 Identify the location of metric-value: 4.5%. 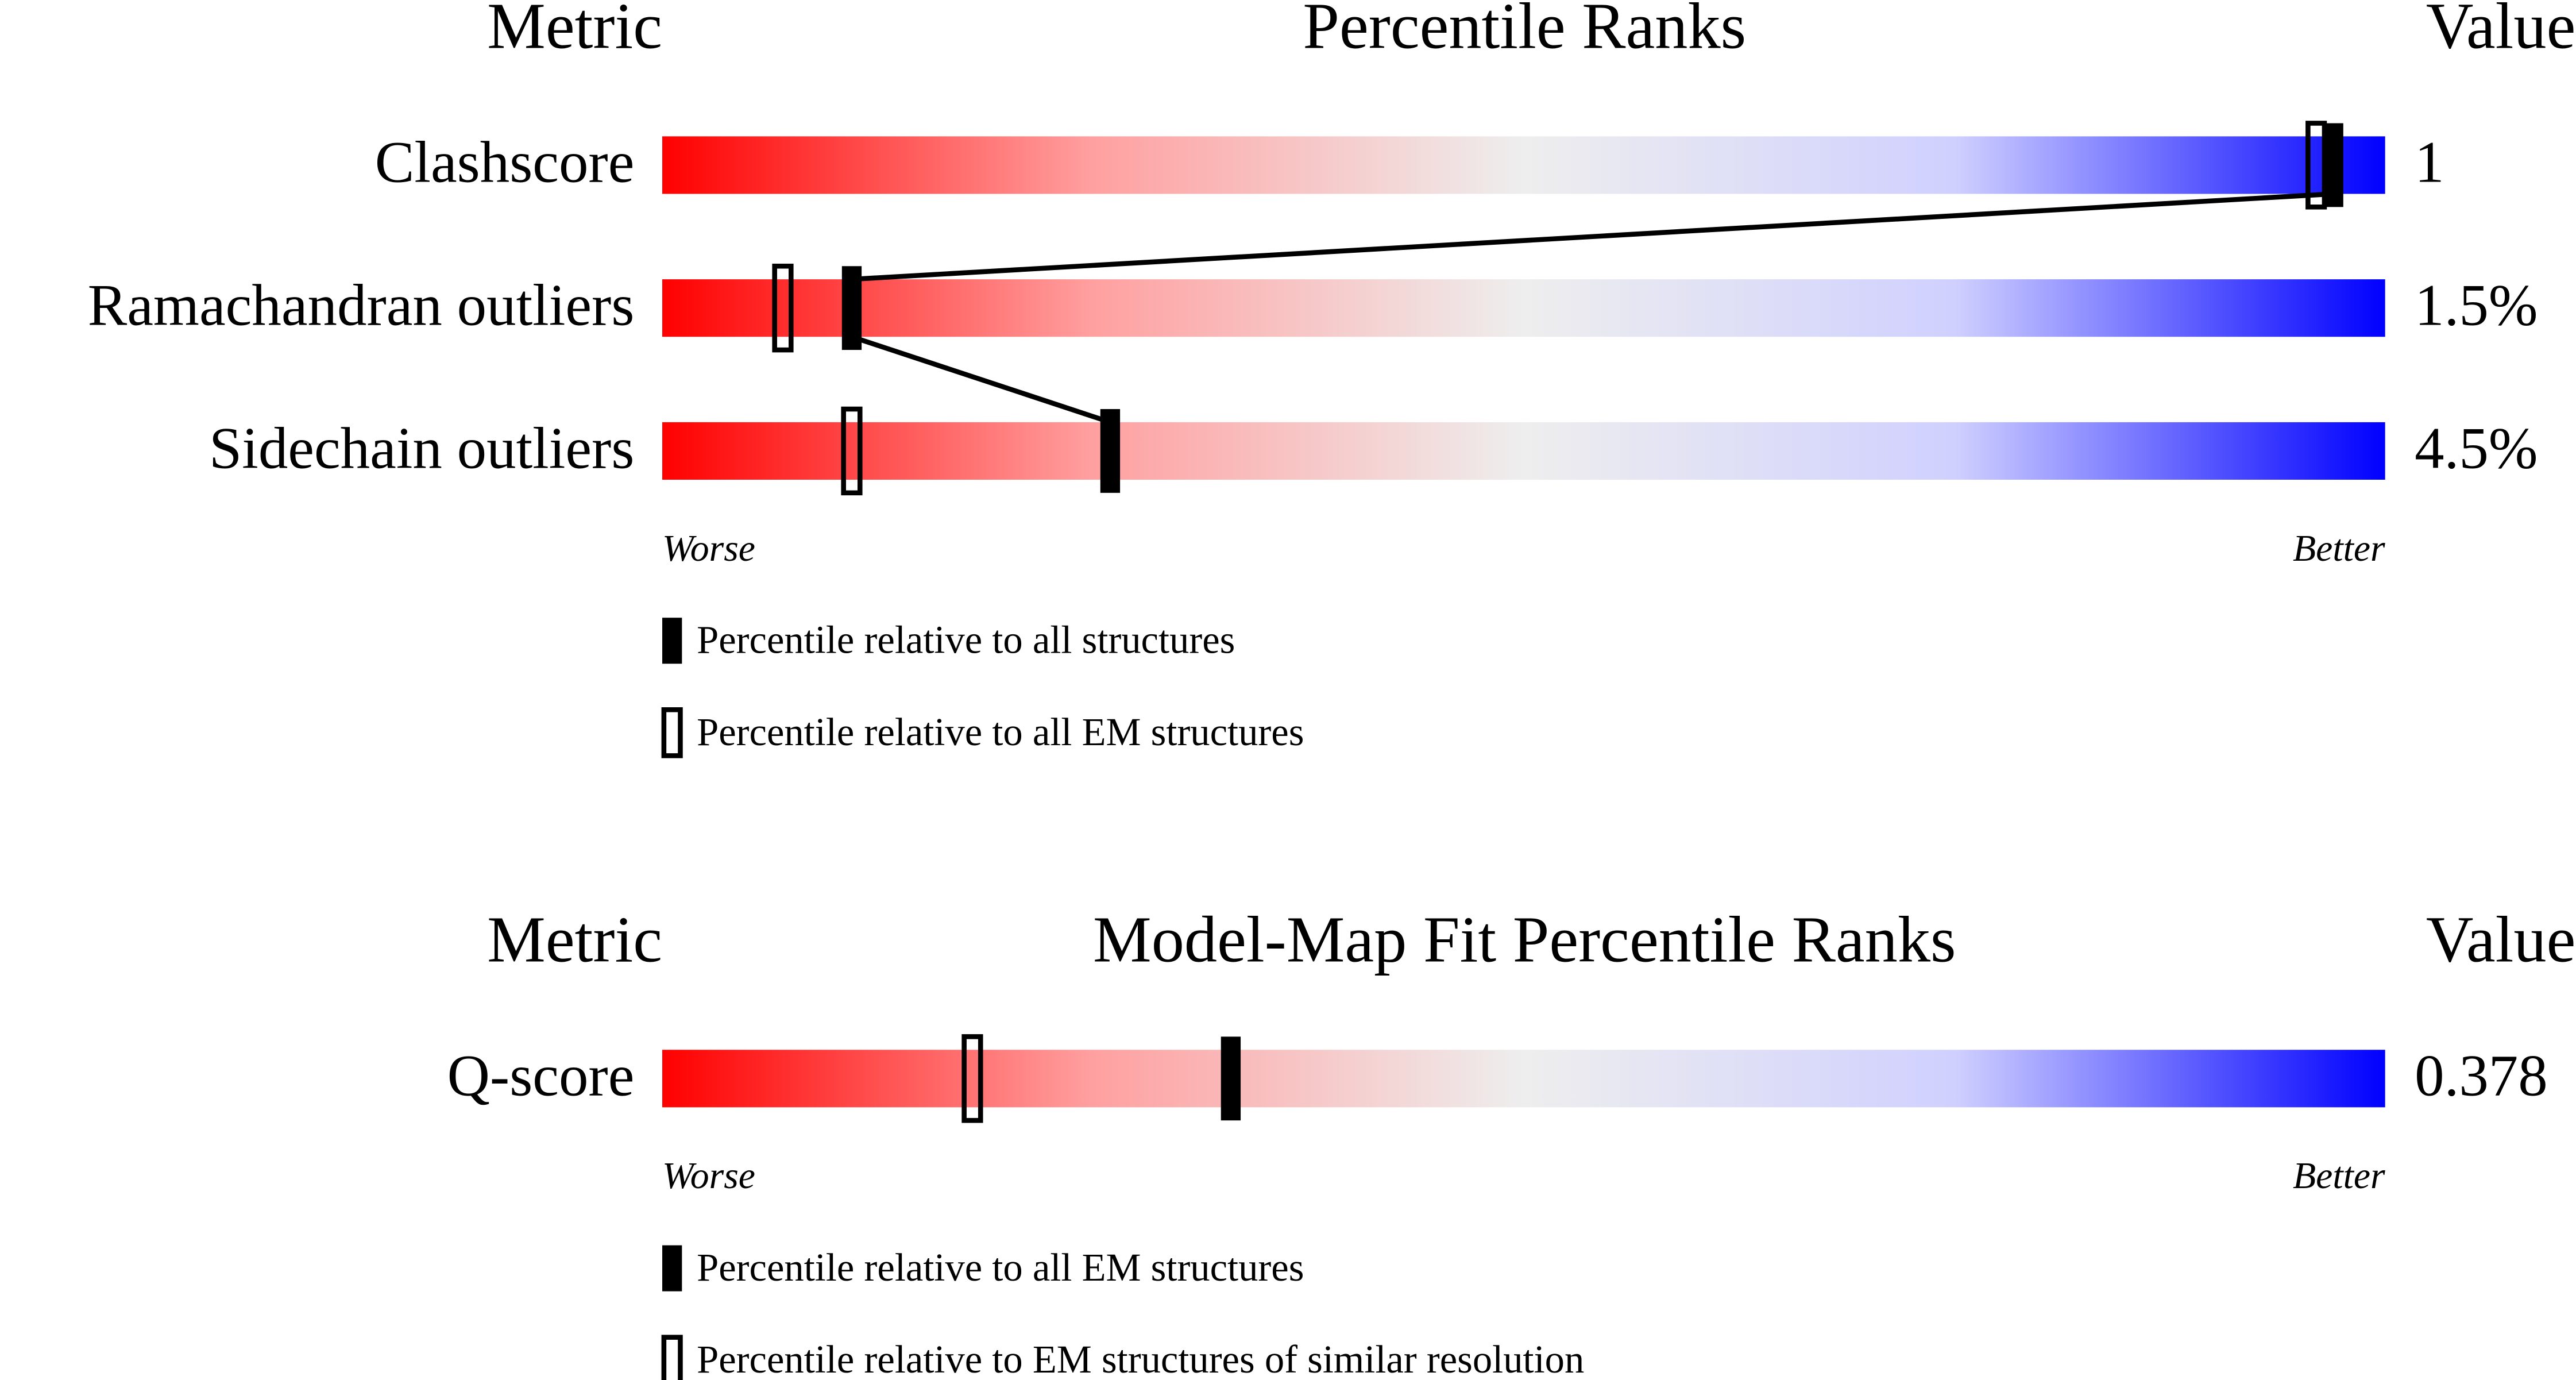
(2476, 448).